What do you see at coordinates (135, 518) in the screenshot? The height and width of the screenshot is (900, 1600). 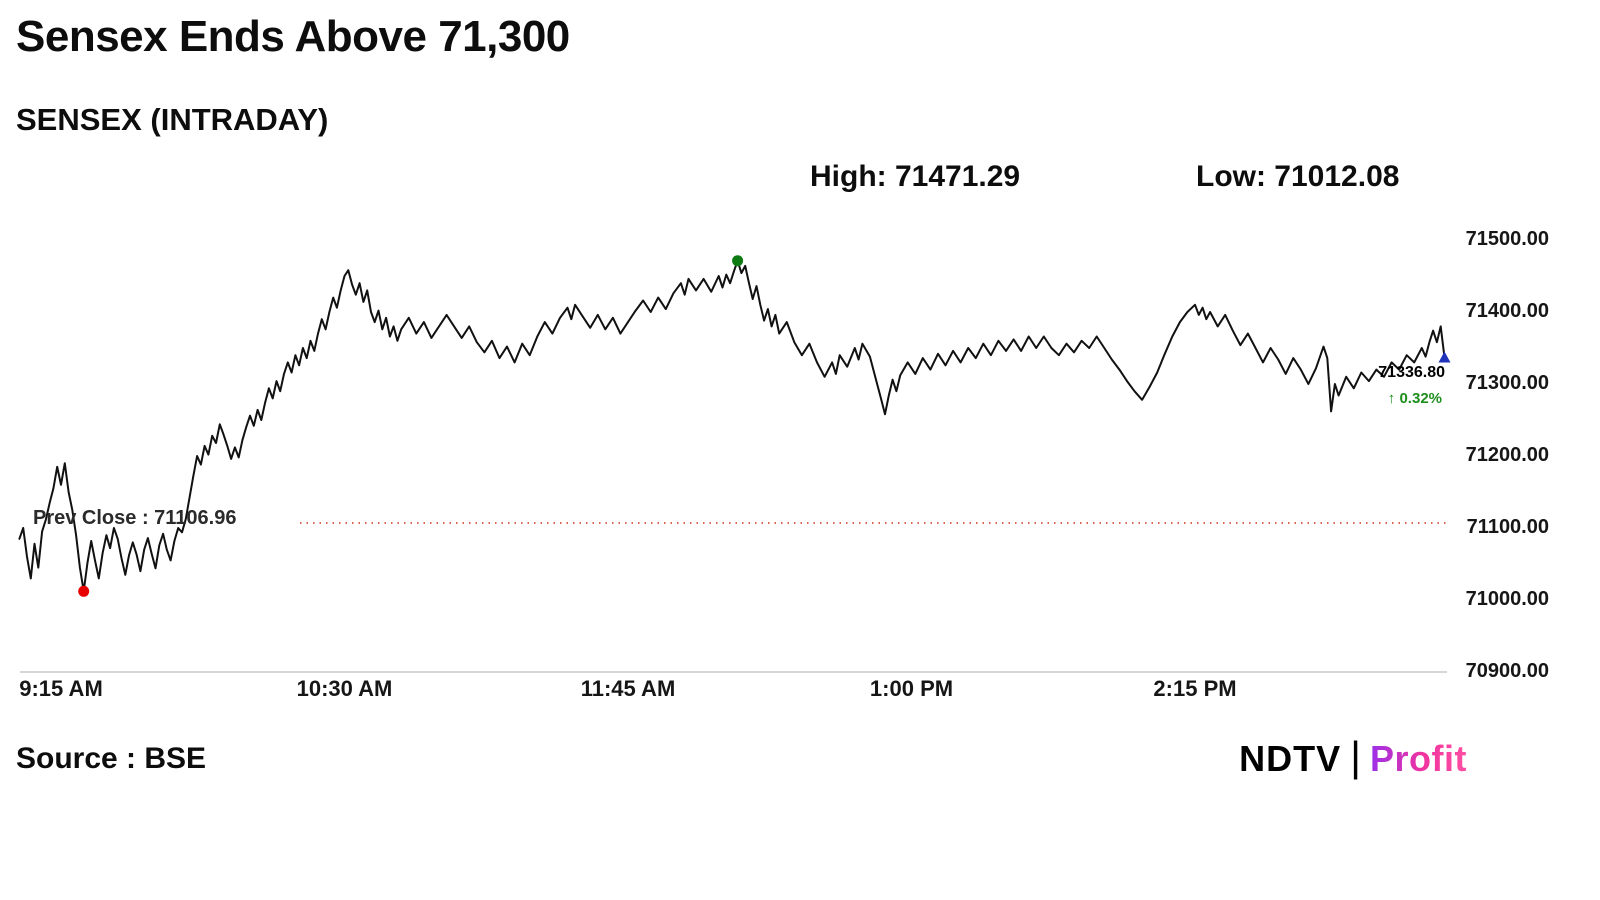 I see `prev-close-label: Prev Close : 71106.96` at bounding box center [135, 518].